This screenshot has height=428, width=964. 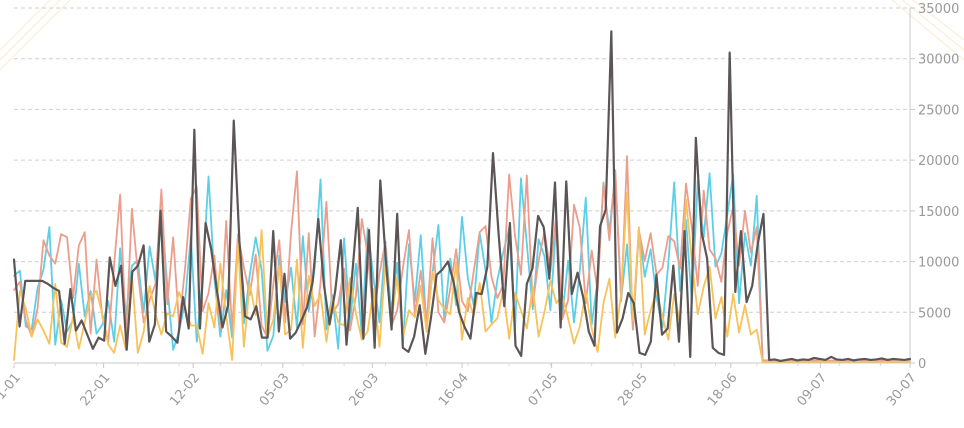 What do you see at coordinates (364, 390) in the screenshot?
I see `x-tick-label: 26-03` at bounding box center [364, 390].